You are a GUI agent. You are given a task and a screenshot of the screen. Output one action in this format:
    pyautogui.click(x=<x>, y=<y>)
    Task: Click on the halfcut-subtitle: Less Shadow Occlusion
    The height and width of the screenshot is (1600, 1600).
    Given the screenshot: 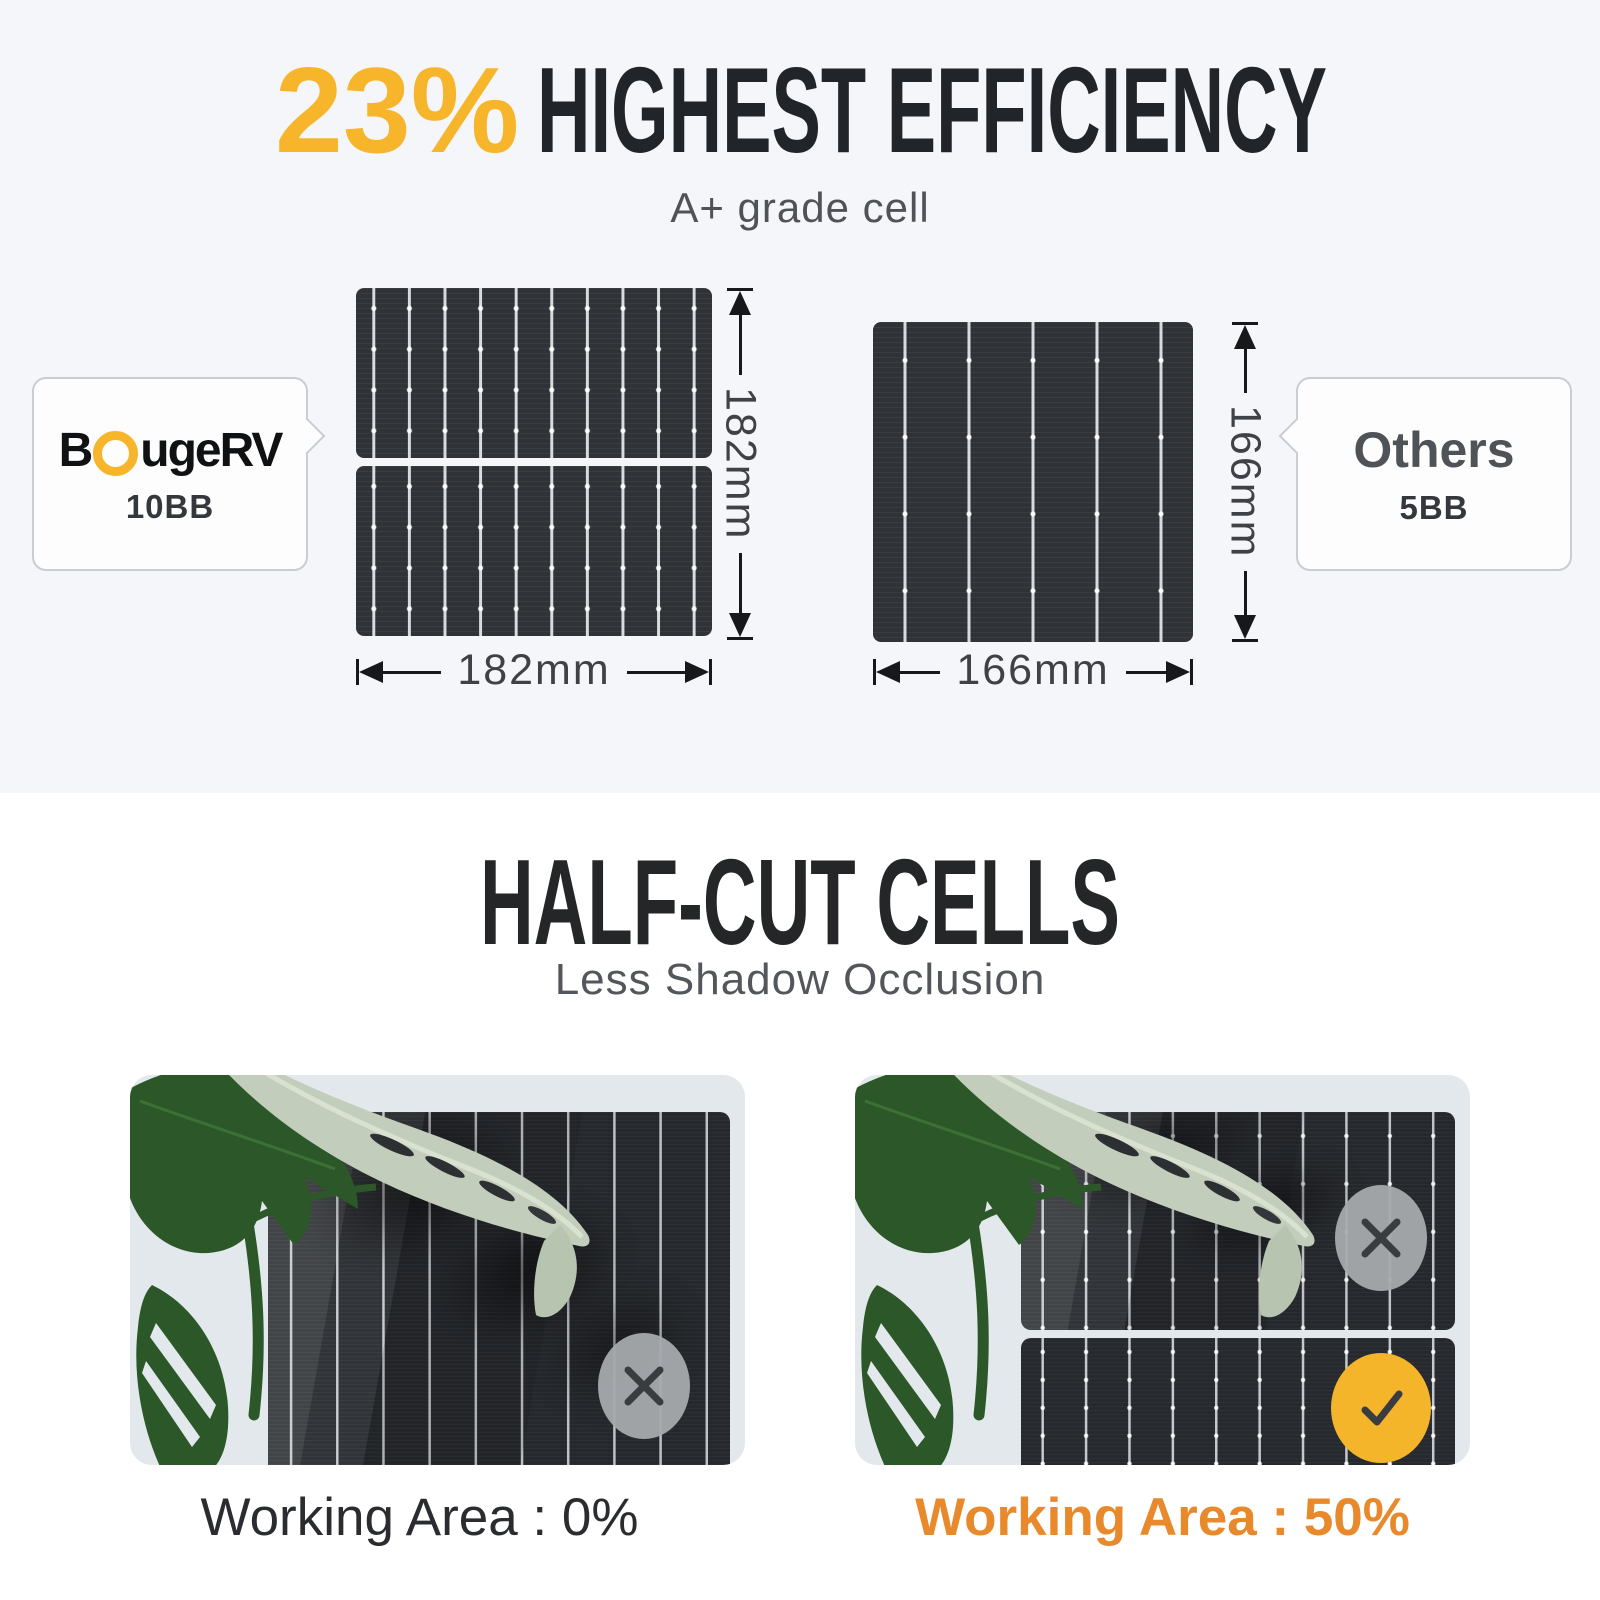 What is the action you would take?
    pyautogui.click(x=800, y=979)
    